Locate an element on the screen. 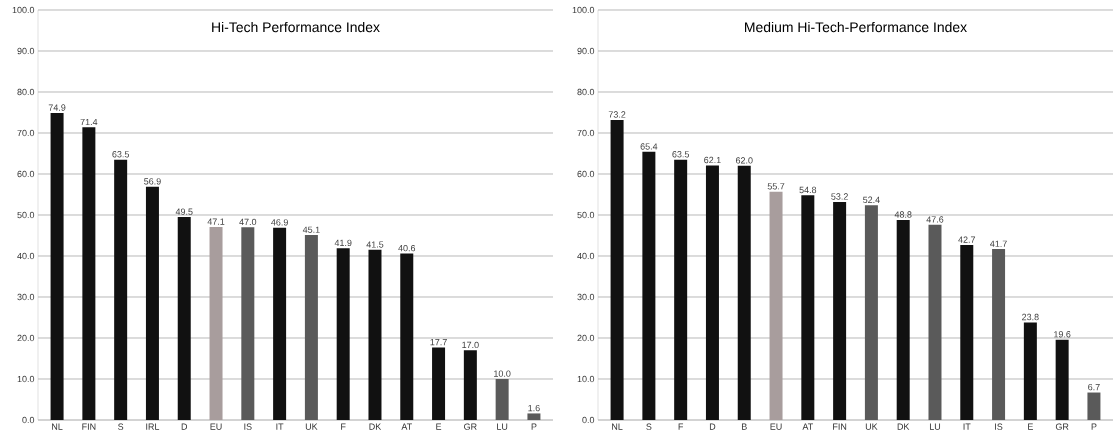  data-label: 62.1 is located at coordinates (712, 160).